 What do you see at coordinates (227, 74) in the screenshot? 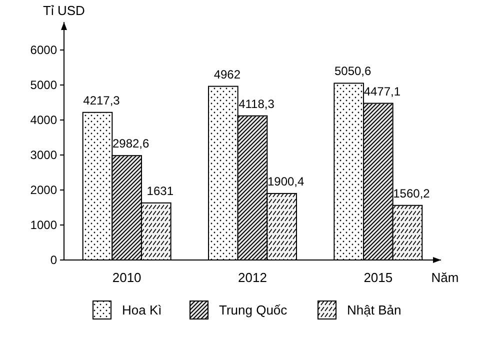
I see `data-label: 4962` at bounding box center [227, 74].